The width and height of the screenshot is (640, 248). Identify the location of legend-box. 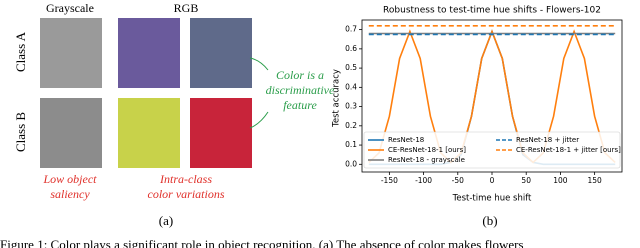
(492, 150).